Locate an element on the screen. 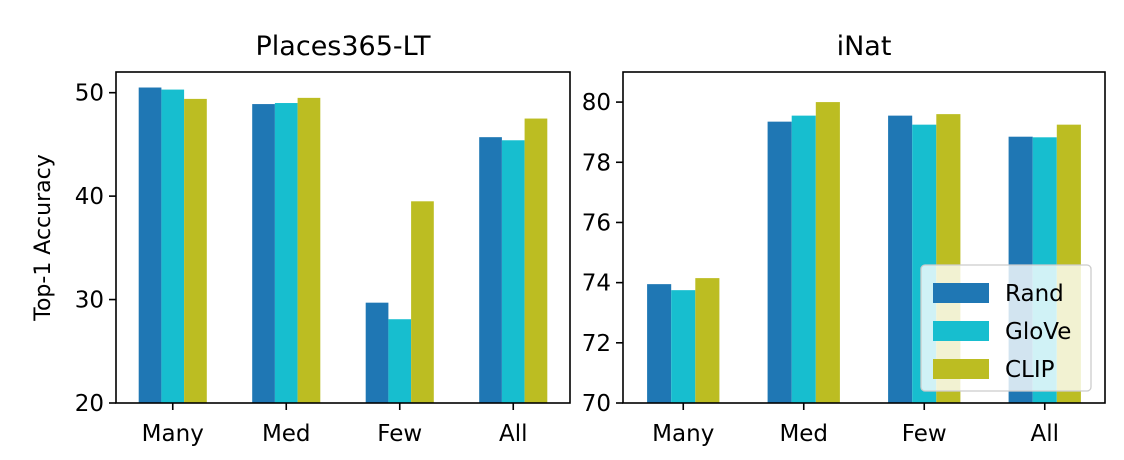 This screenshot has width=1124, height=460. places-bar-clip-few is located at coordinates (422, 302).